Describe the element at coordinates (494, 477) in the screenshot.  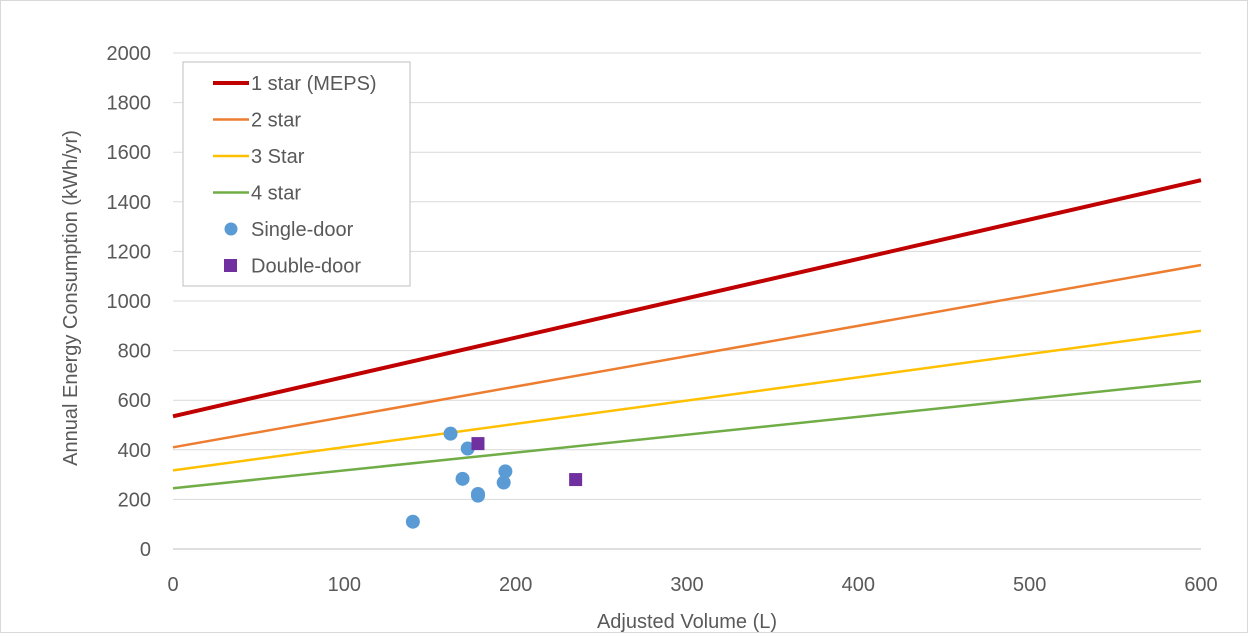
I see `series-markers` at that location.